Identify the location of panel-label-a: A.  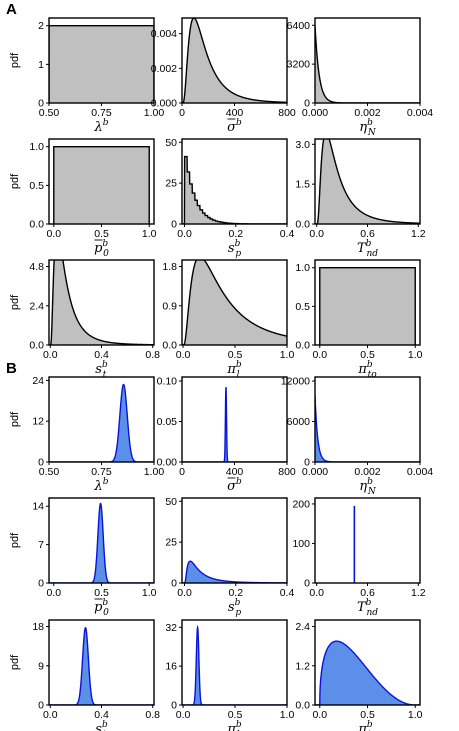
(11, 9).